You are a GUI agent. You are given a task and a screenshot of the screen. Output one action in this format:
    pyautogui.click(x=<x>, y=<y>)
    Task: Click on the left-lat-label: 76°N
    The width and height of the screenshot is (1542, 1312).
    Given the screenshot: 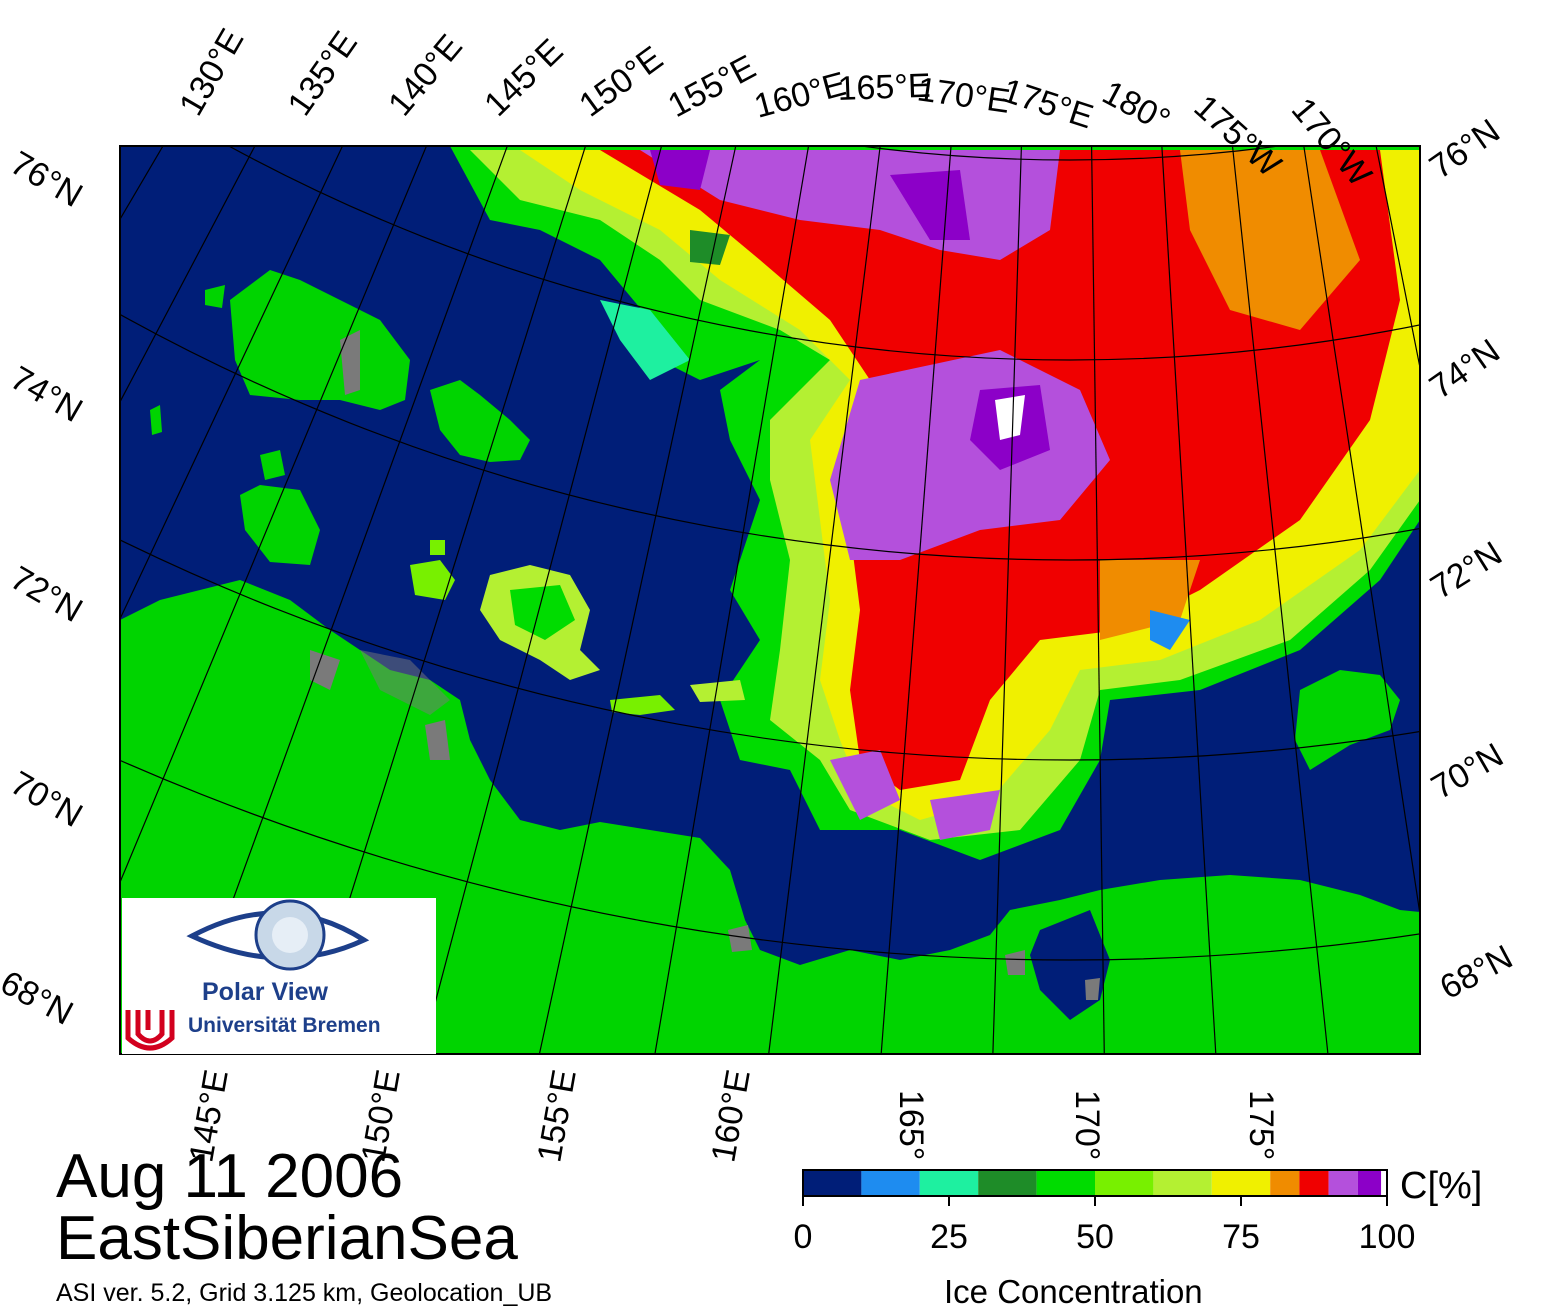 What is the action you would take?
    pyautogui.click(x=46, y=179)
    